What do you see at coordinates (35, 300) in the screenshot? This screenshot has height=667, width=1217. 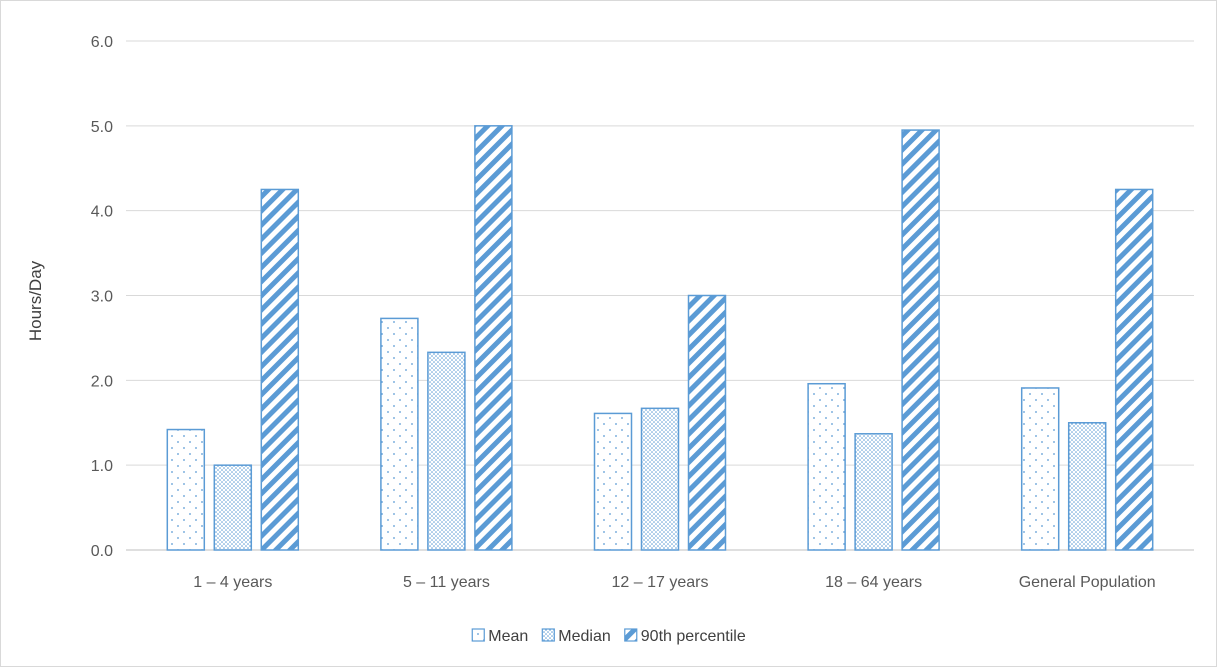 I see `y-axis-title: Hours/Day` at bounding box center [35, 300].